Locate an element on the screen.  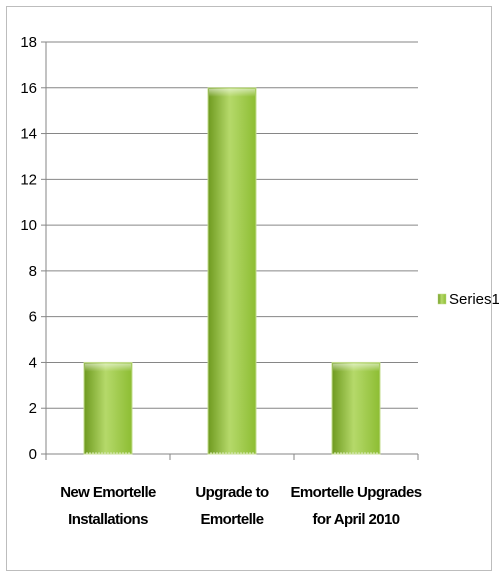
x-category-label-line: Emortelle is located at coordinates (232, 519).